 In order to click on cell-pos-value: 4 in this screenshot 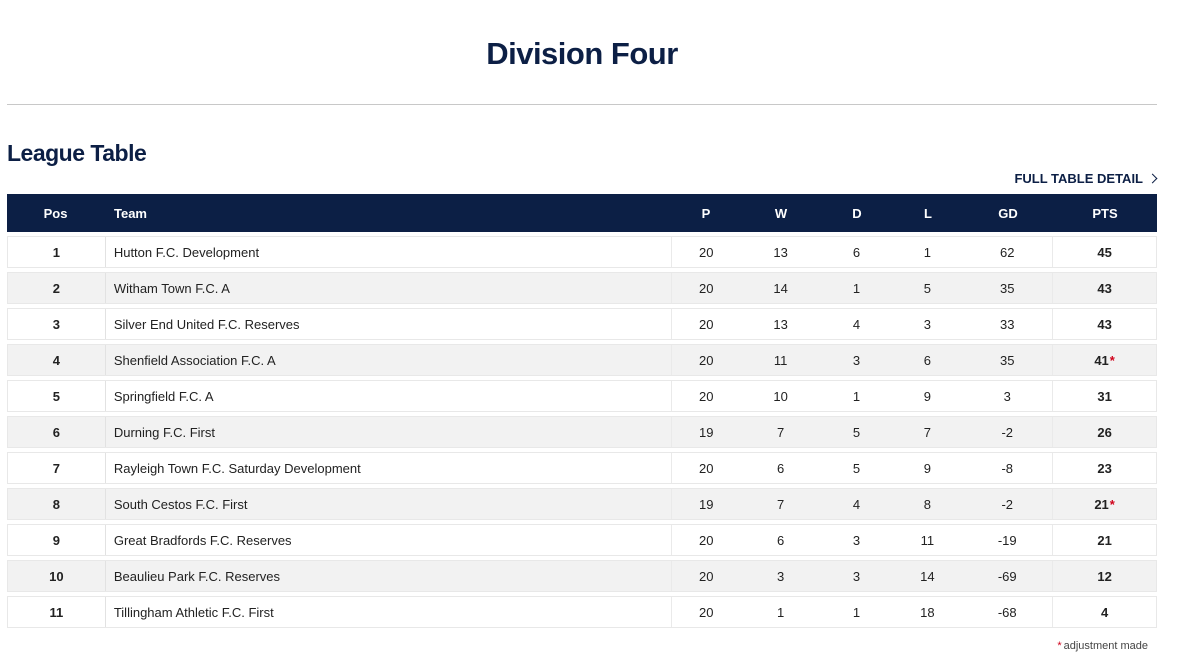, I will do `click(56, 360)`.